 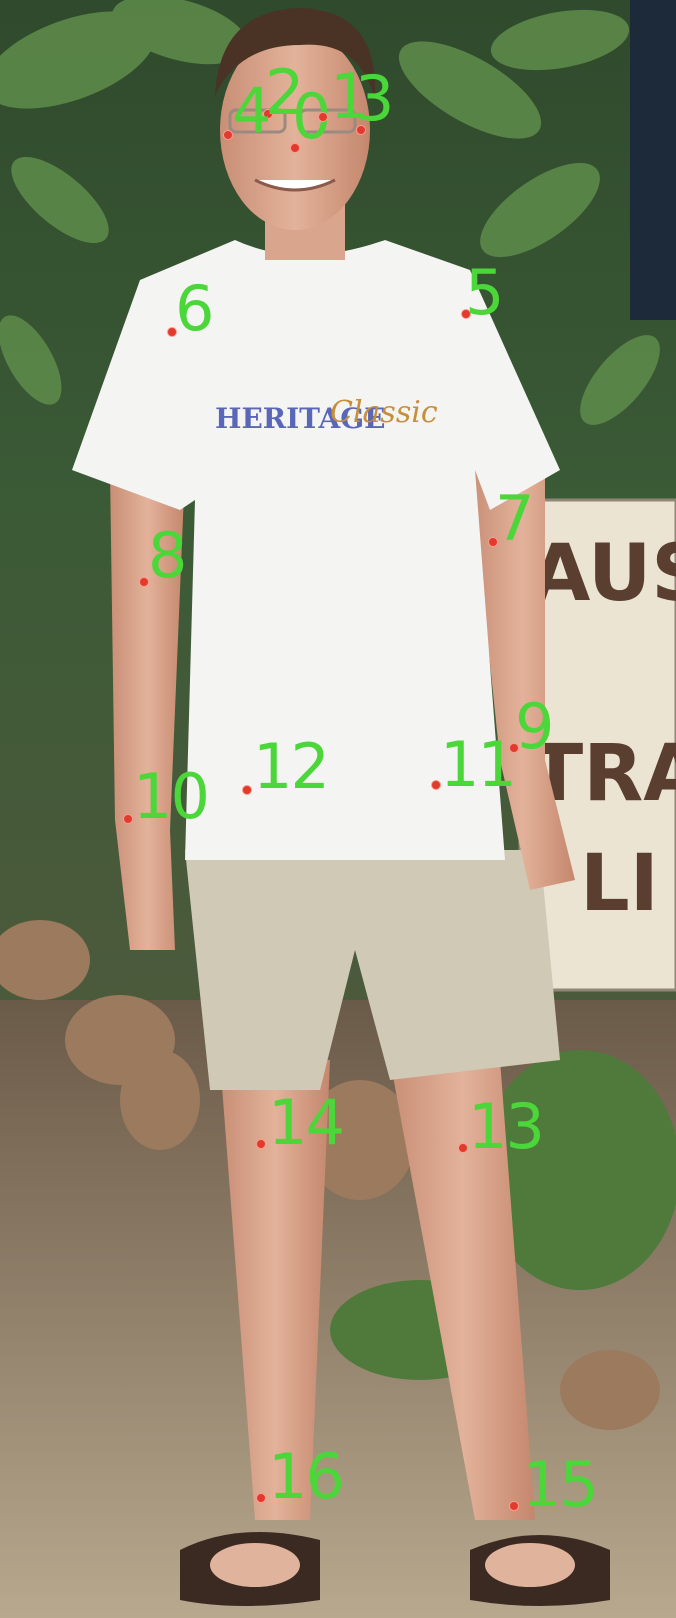 What do you see at coordinates (261, 1498) in the screenshot?
I see `keypoint-16-marker` at bounding box center [261, 1498].